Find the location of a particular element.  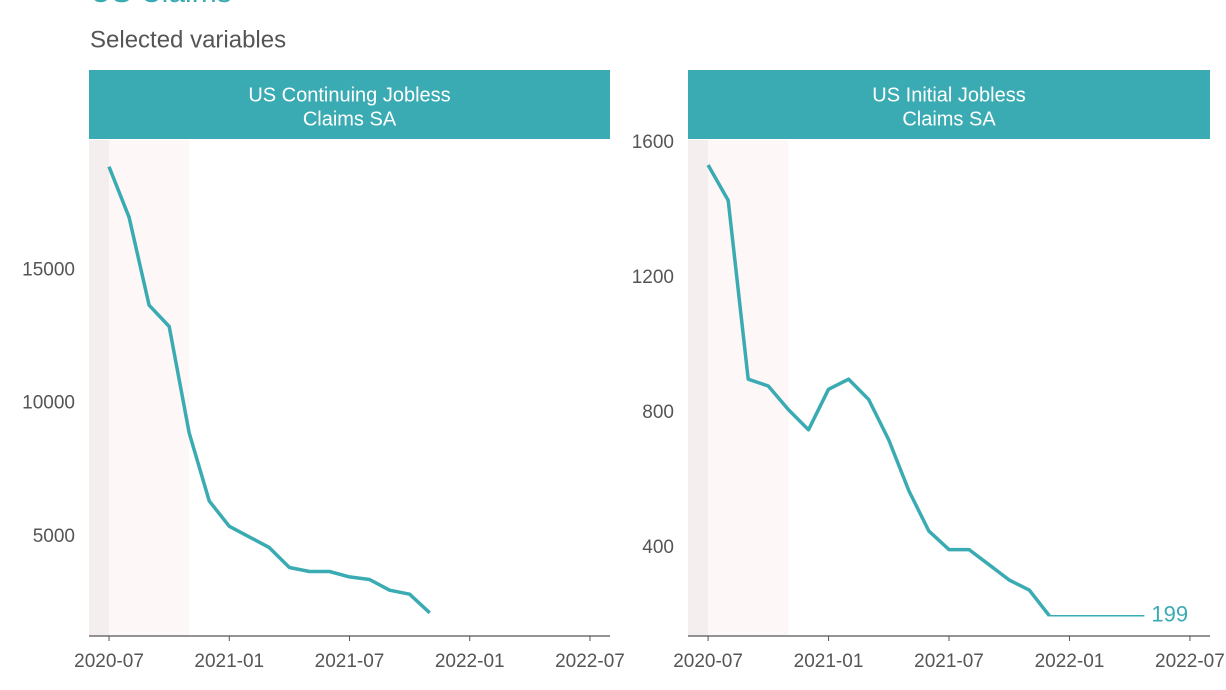

panel-title: US Continuing Jobless is located at coordinates (349, 95).